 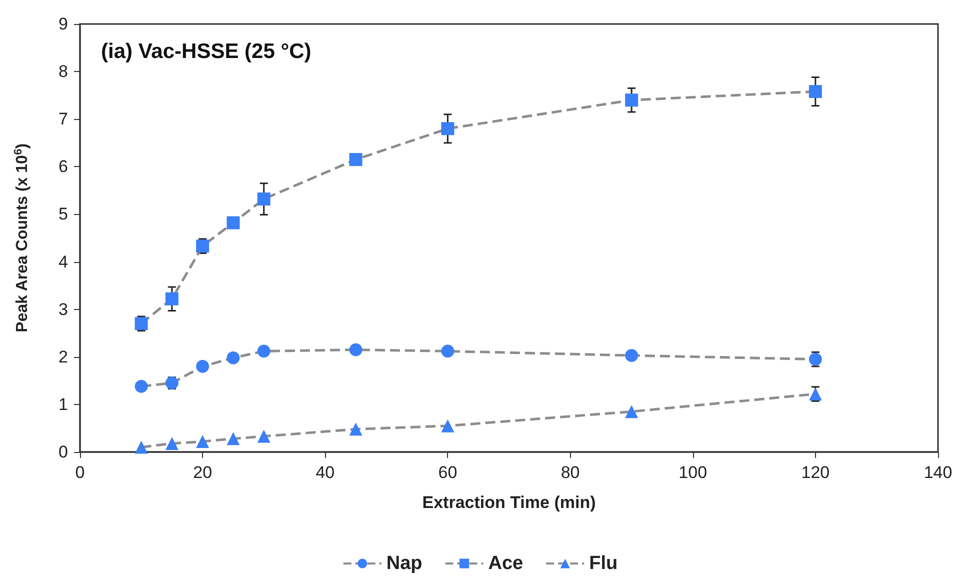 What do you see at coordinates (63, 72) in the screenshot?
I see `y-tick-label: 8` at bounding box center [63, 72].